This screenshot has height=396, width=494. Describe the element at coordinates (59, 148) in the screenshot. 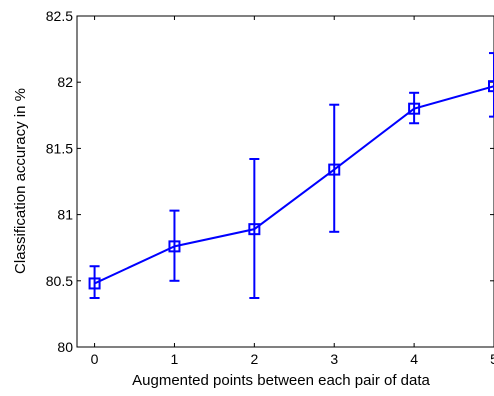

I see `y-tick-label: 81.5` at that location.